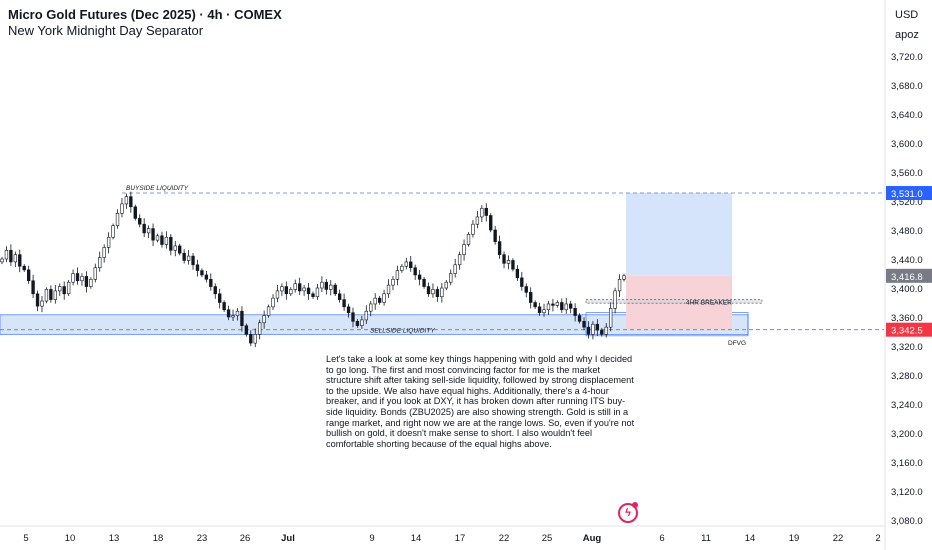  I want to click on bolt-logo-icon: ϟ, so click(628, 513).